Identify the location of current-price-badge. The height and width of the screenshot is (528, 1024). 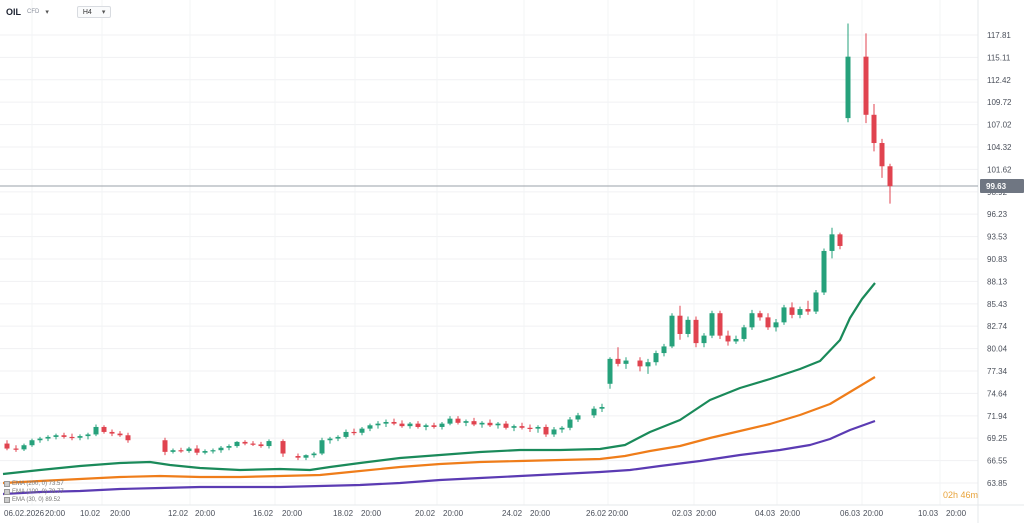
(1002, 185).